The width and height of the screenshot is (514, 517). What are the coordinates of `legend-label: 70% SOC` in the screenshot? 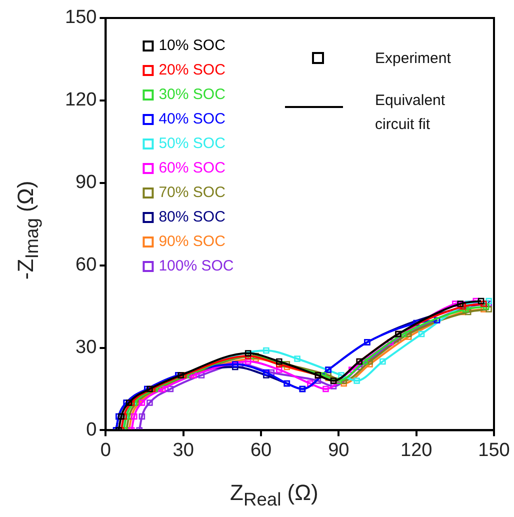 It's located at (192, 193).